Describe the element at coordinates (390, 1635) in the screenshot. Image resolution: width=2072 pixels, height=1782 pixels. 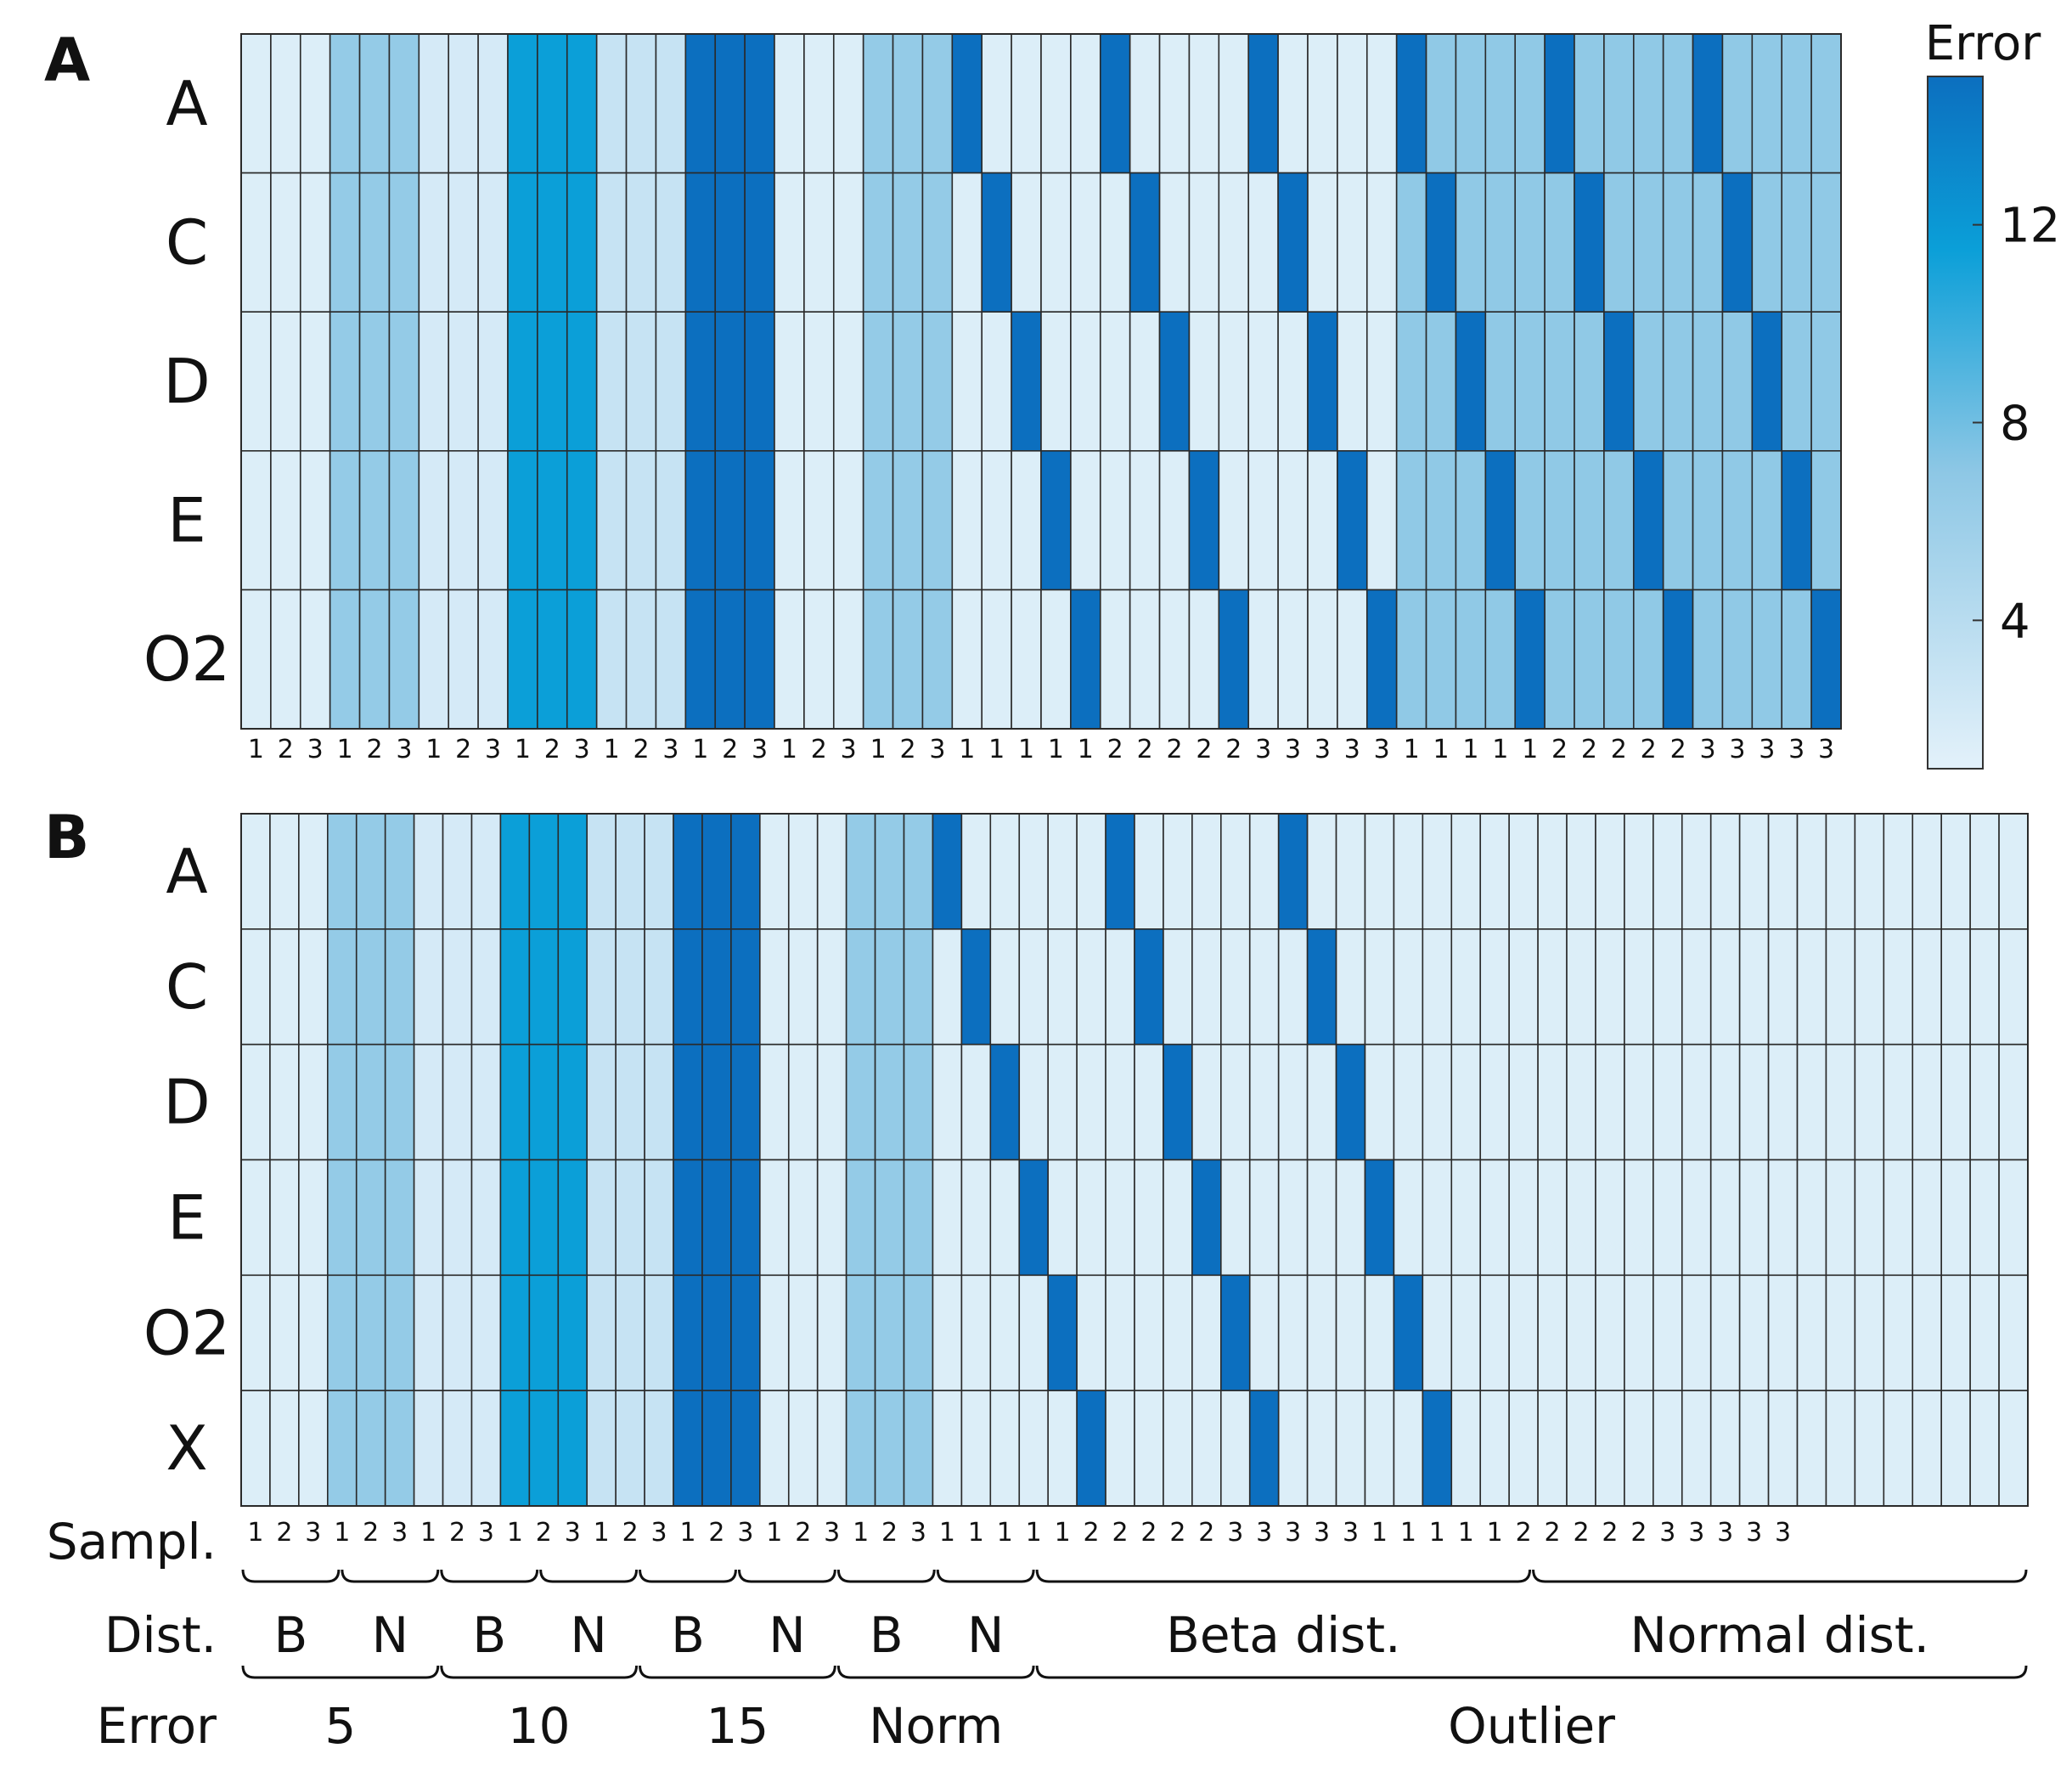
I see `group-label: N` at that location.